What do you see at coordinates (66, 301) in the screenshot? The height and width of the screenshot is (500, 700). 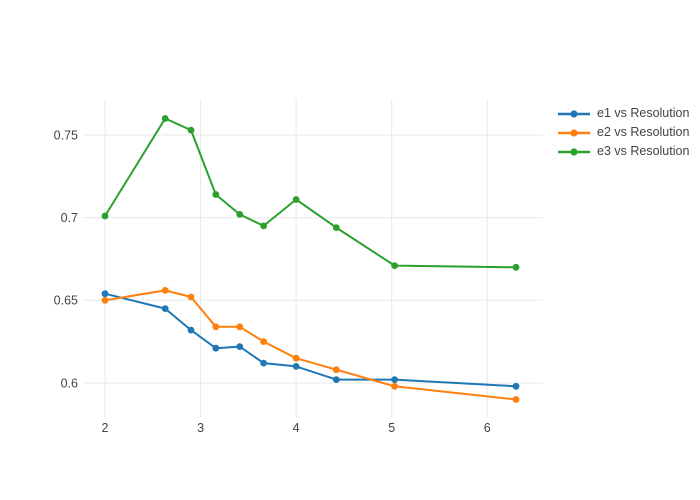 I see `y-tick-label: 0.65` at bounding box center [66, 301].